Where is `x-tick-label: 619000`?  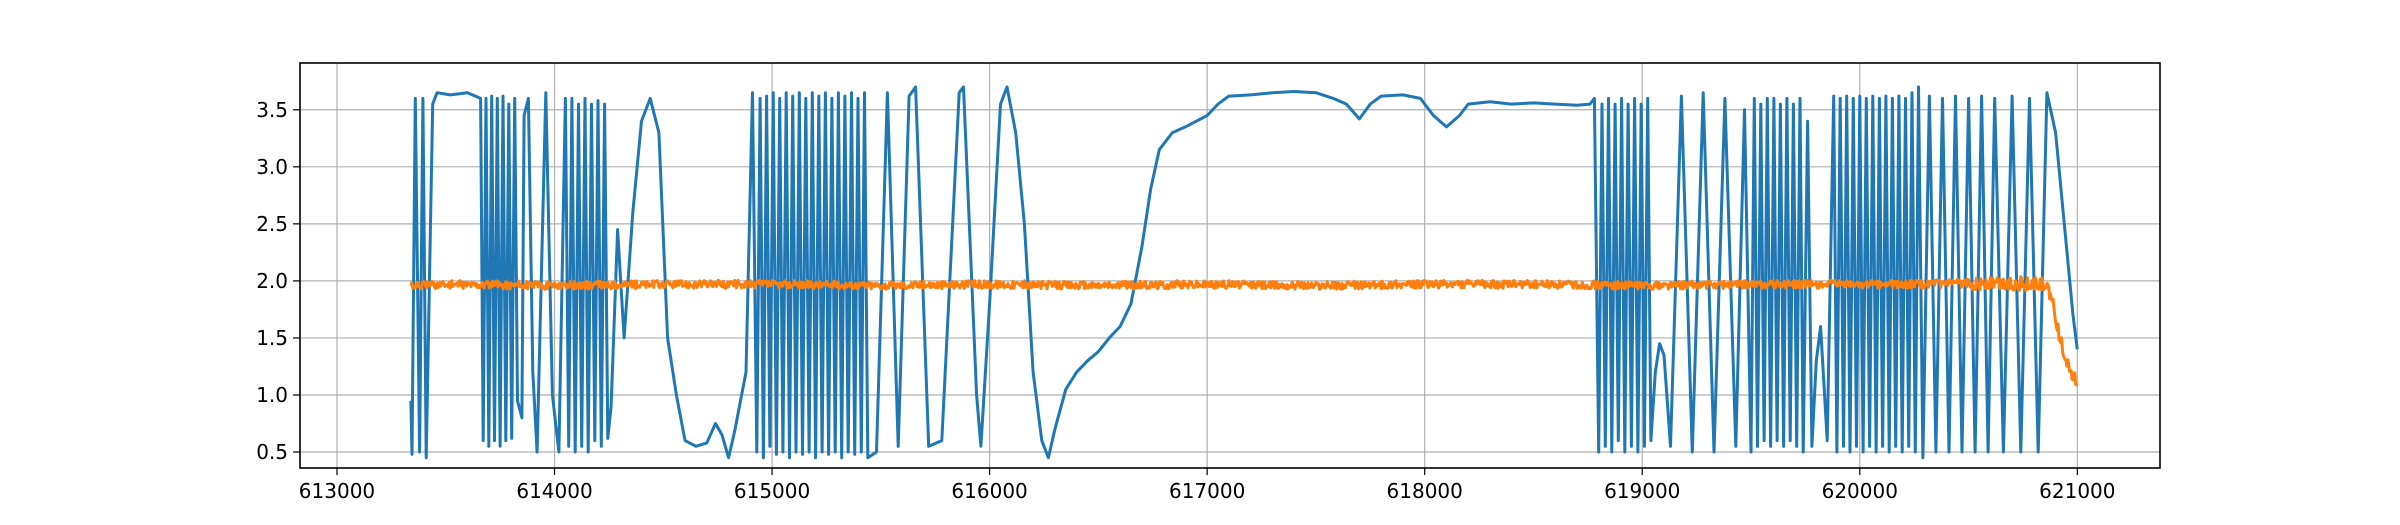 x-tick-label: 619000 is located at coordinates (1642, 491).